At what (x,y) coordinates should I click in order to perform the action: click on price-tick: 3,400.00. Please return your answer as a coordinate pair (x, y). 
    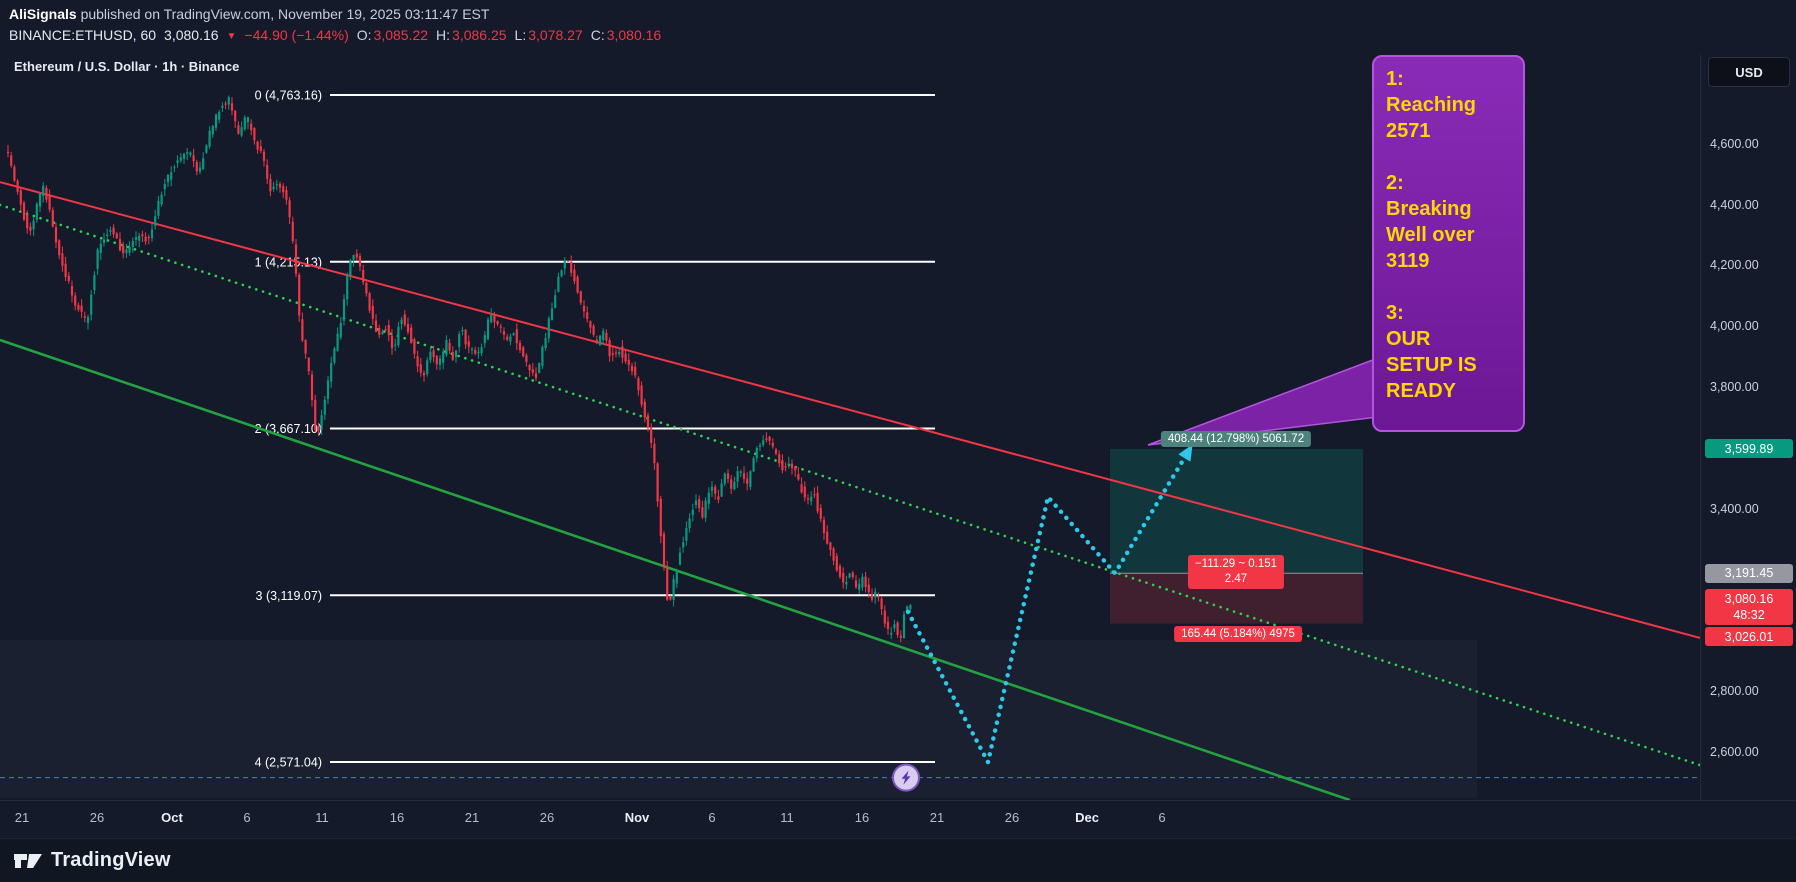
    Looking at the image, I should click on (1734, 508).